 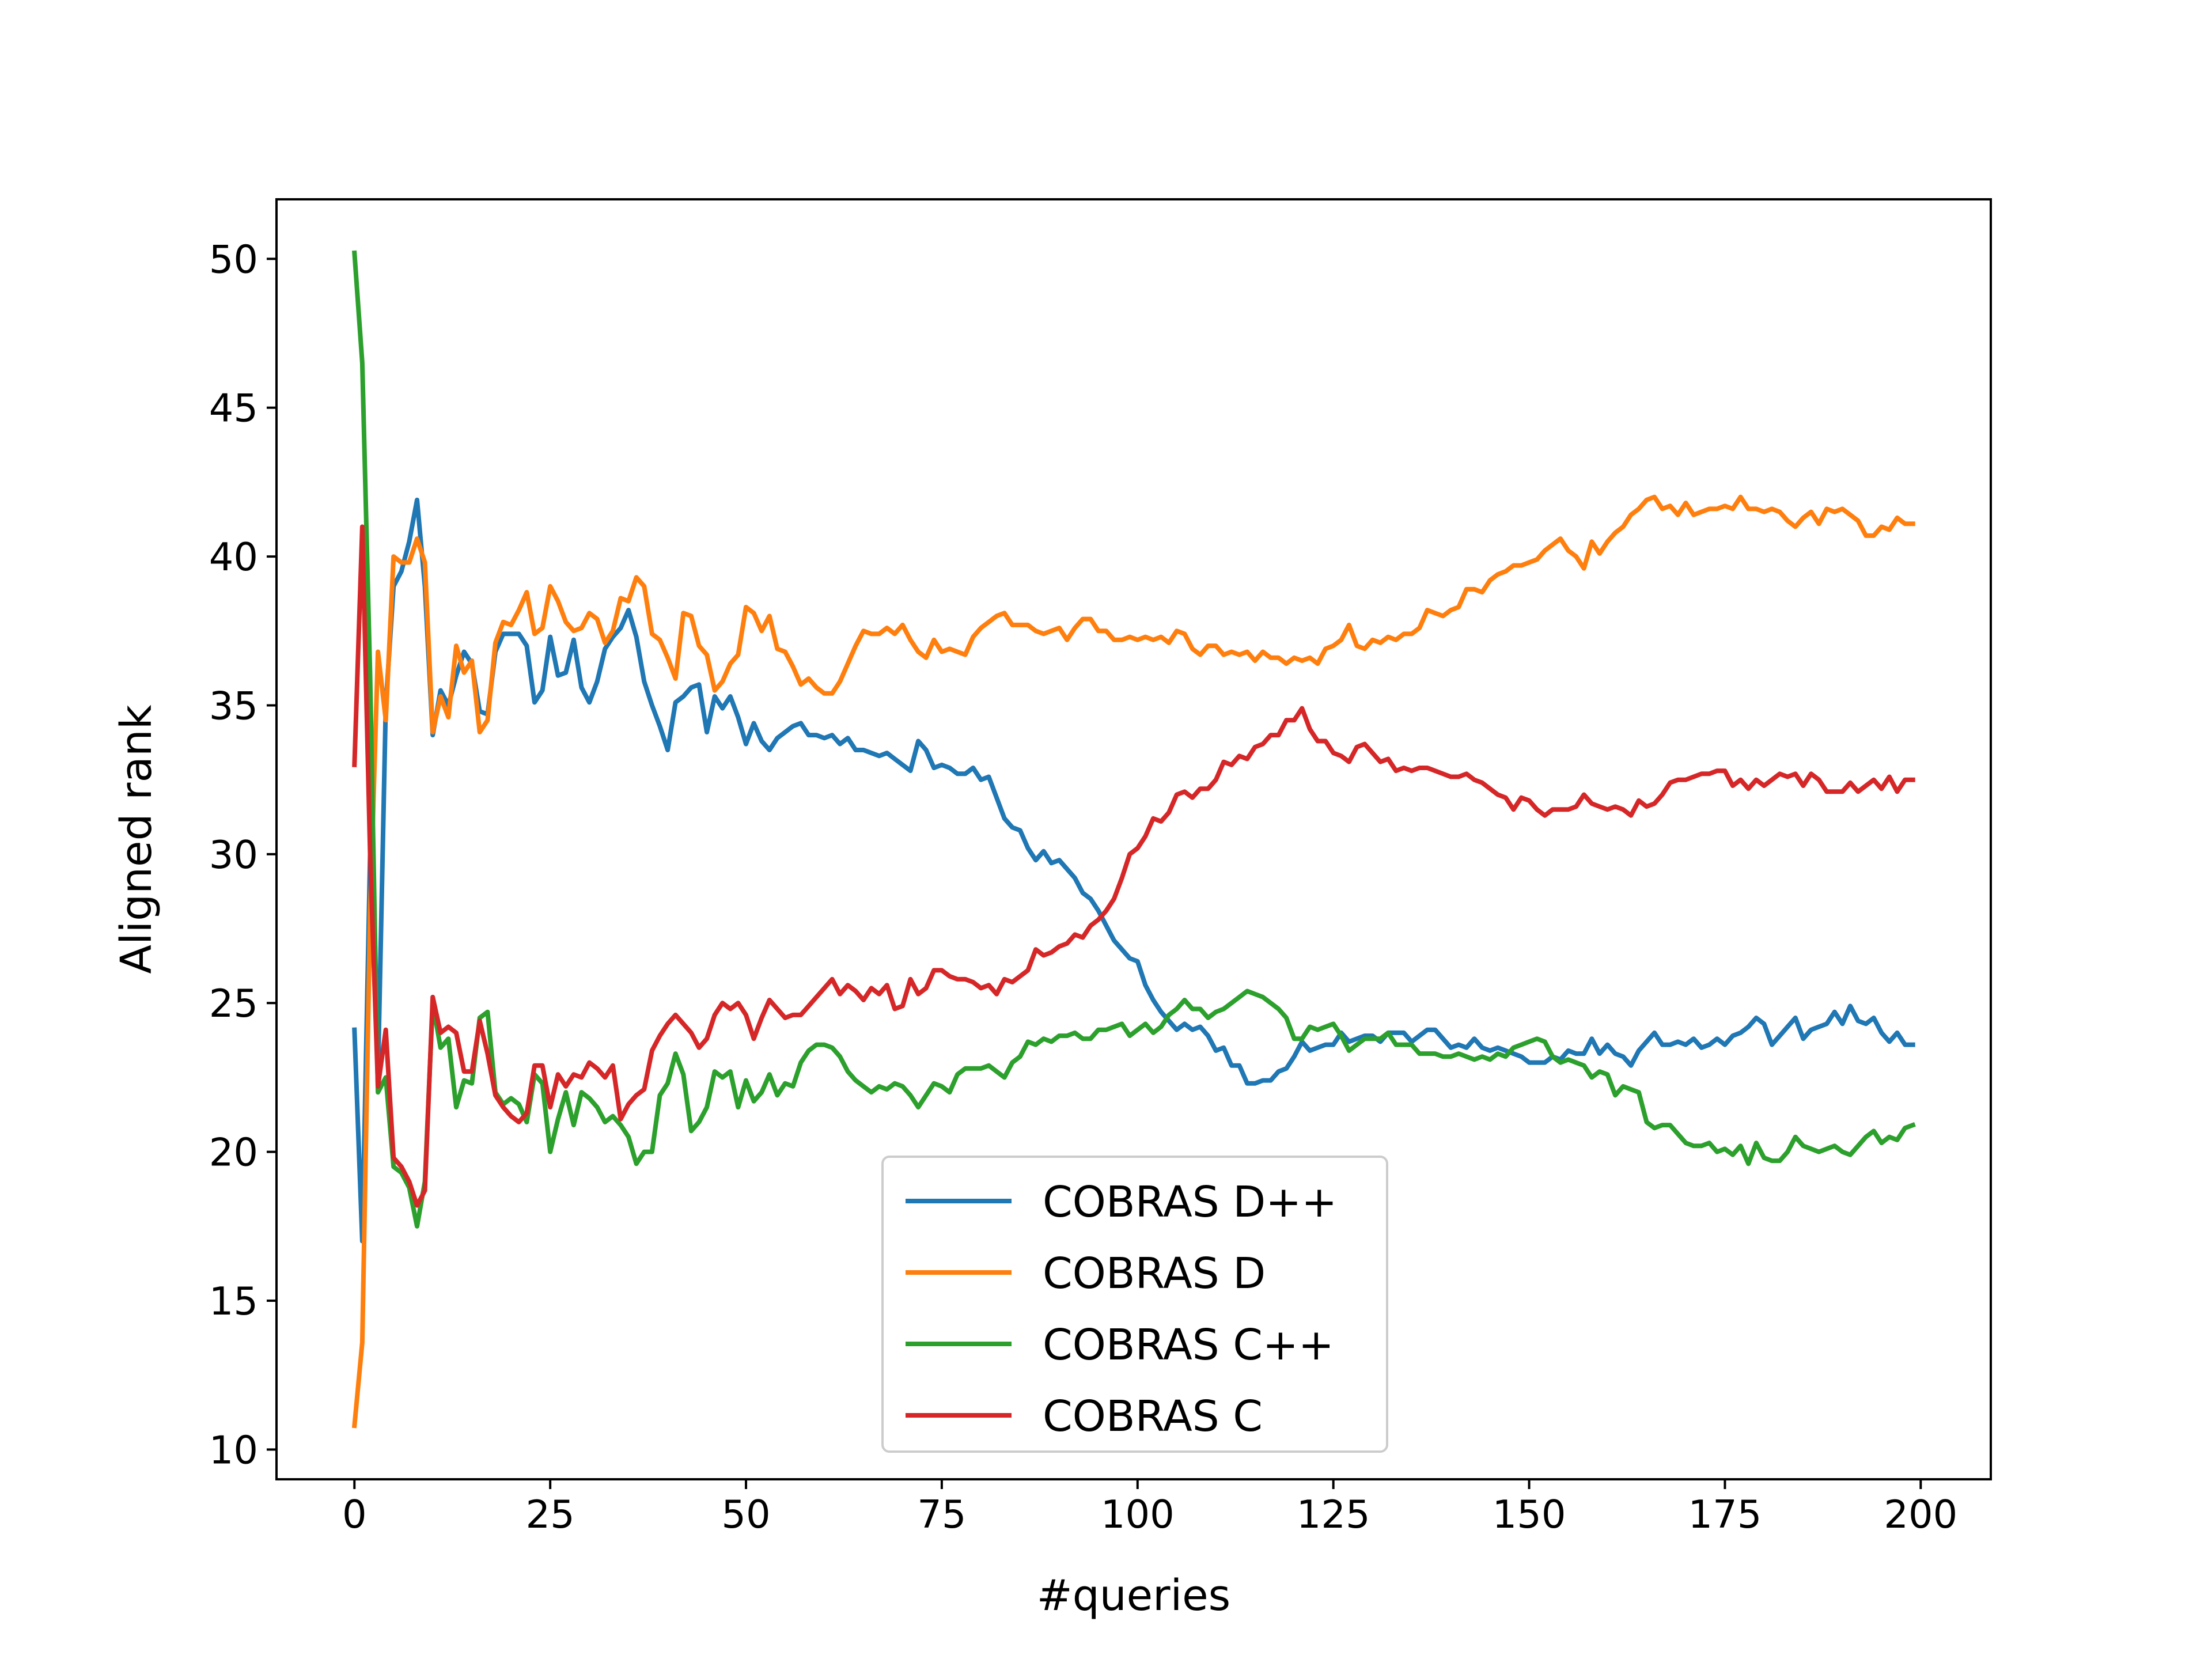 What do you see at coordinates (1725, 1514) in the screenshot?
I see `x-tick-label: 175` at bounding box center [1725, 1514].